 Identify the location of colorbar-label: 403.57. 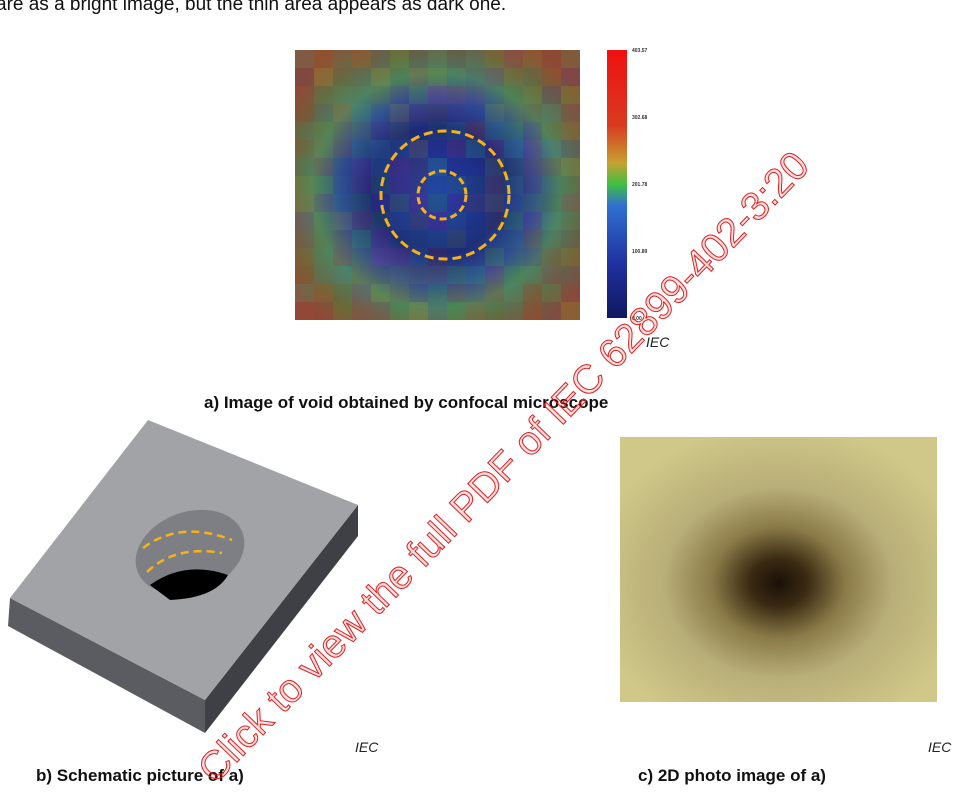
(640, 51).